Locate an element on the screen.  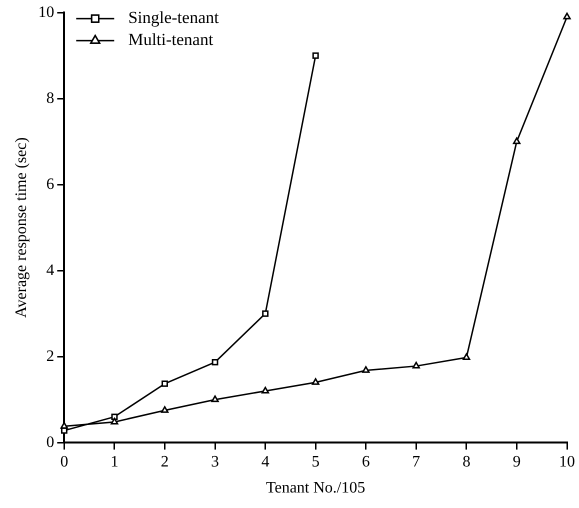
x-axis-title: Tenant No./105 is located at coordinates (316, 488).